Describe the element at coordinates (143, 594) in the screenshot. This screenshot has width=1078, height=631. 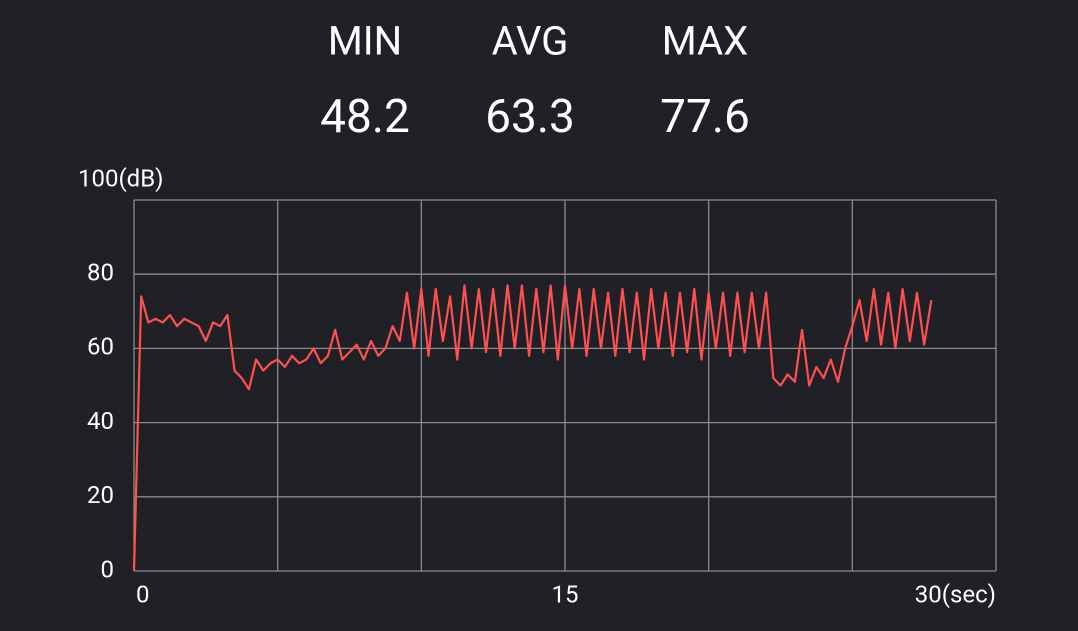
I see `x-tick-label: 0` at that location.